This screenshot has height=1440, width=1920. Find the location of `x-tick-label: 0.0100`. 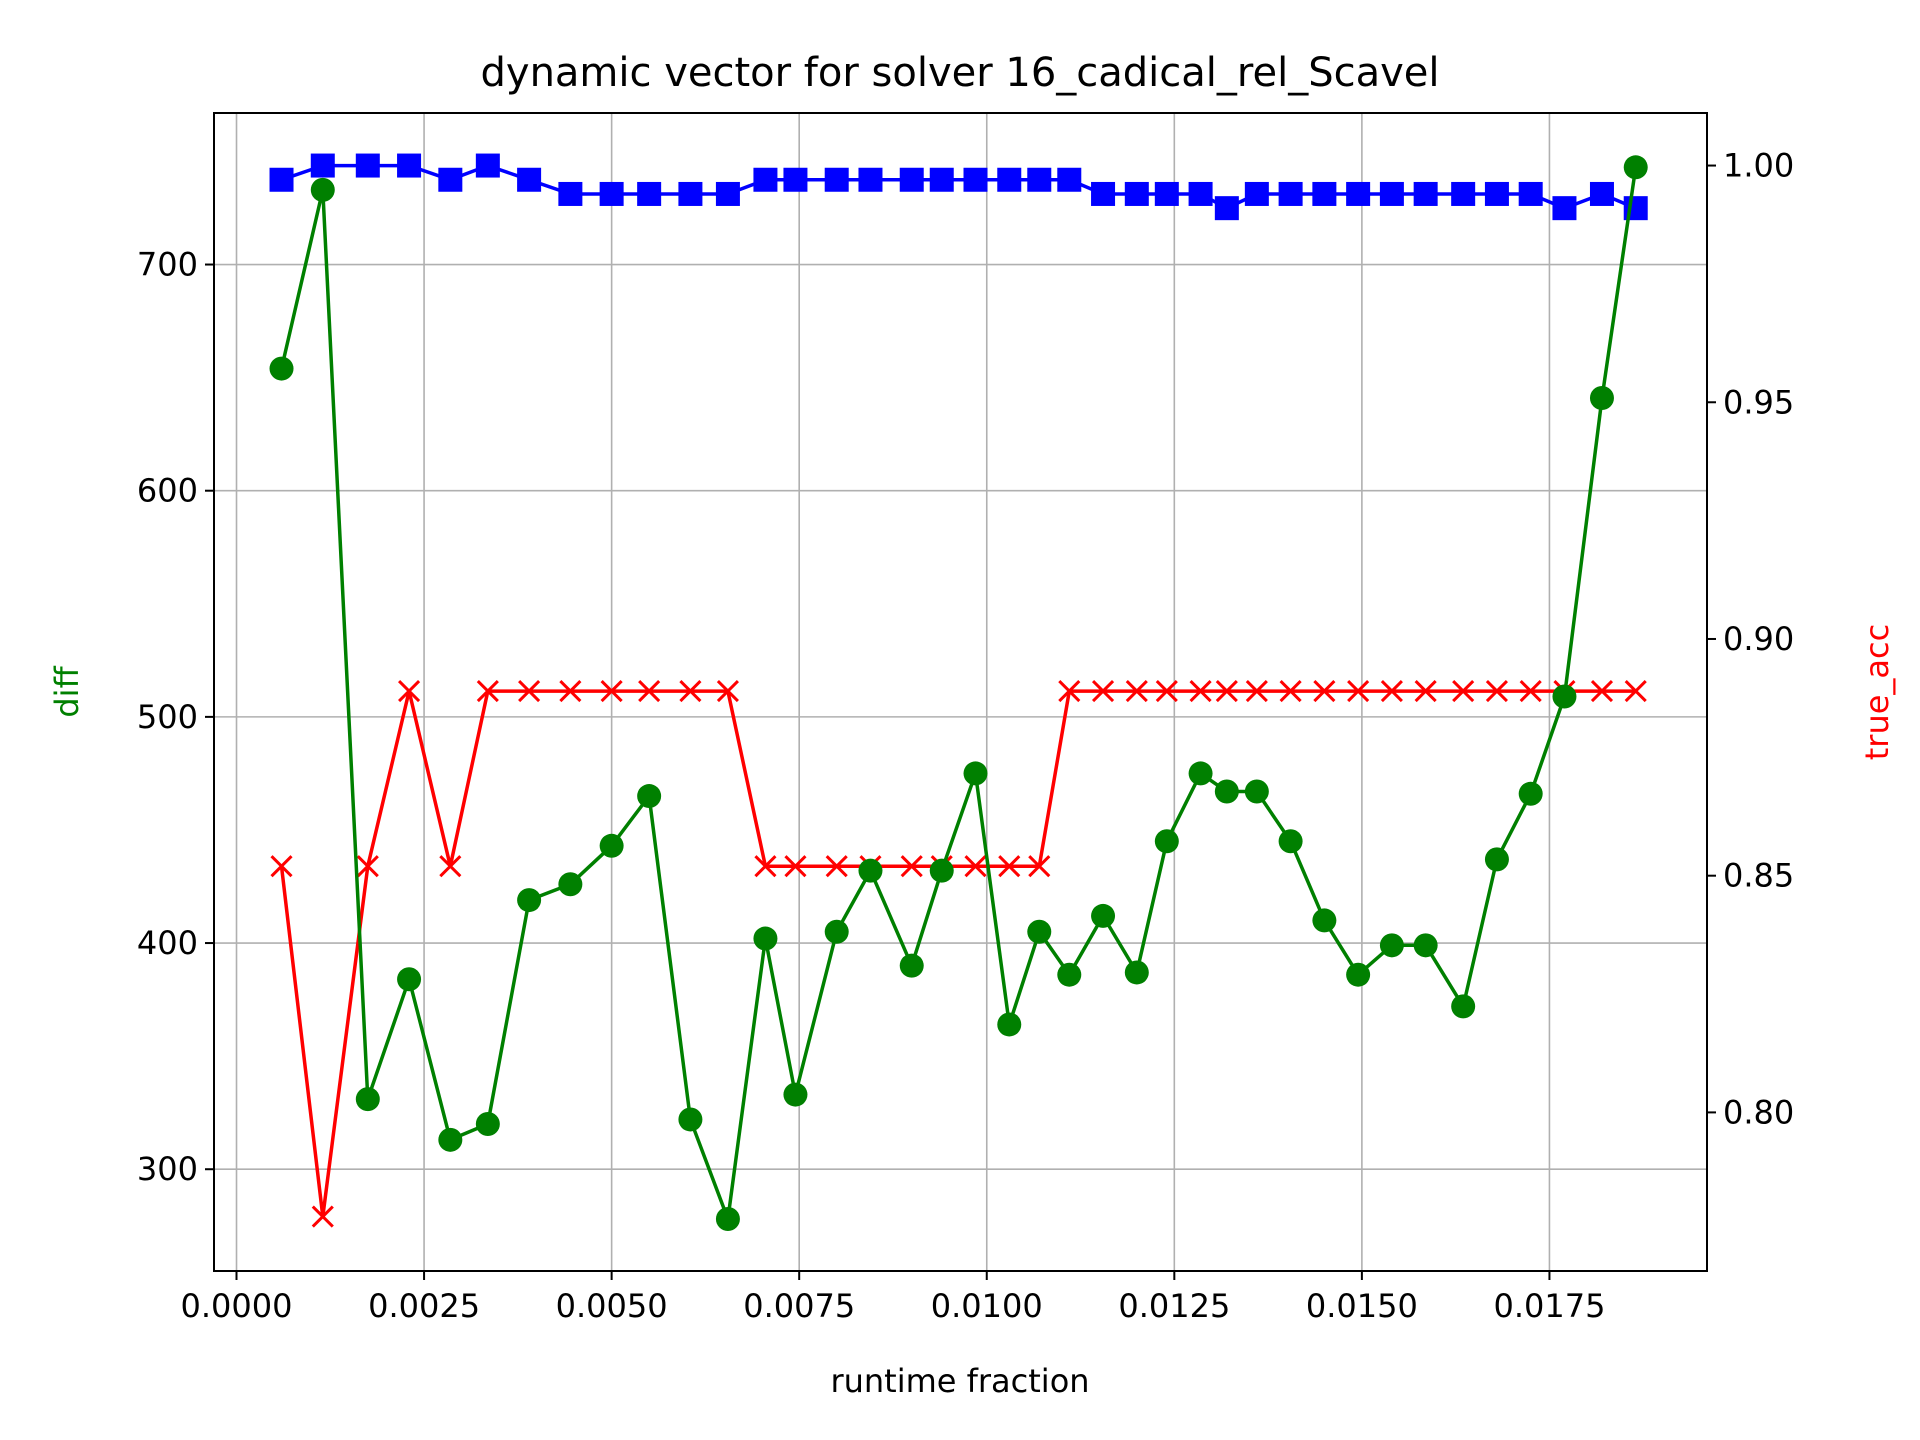

x-tick-label: 0.0100 is located at coordinates (987, 1306).